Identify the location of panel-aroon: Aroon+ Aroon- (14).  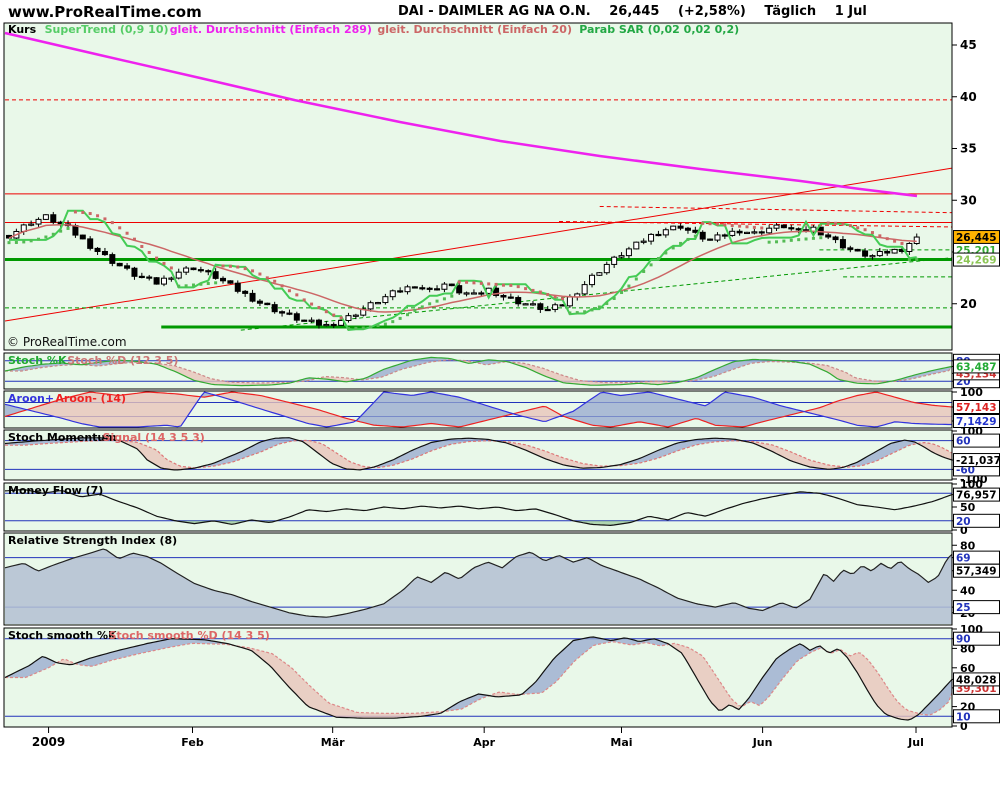
(478, 409).